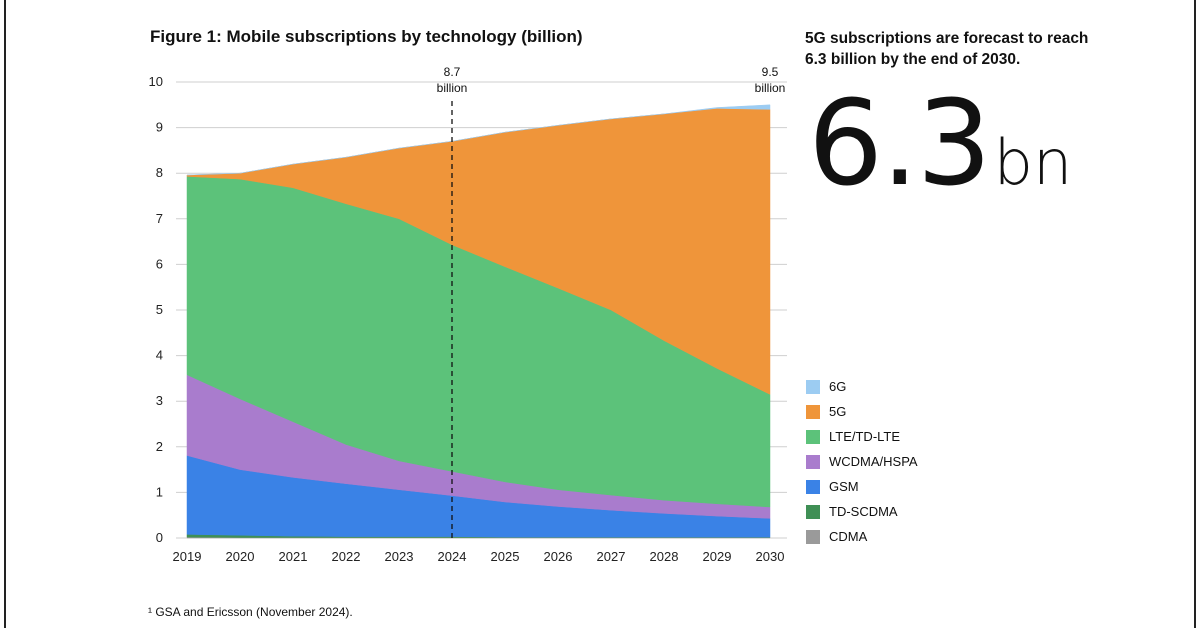  I want to click on big-stat: 6.3bn, so click(940, 143).